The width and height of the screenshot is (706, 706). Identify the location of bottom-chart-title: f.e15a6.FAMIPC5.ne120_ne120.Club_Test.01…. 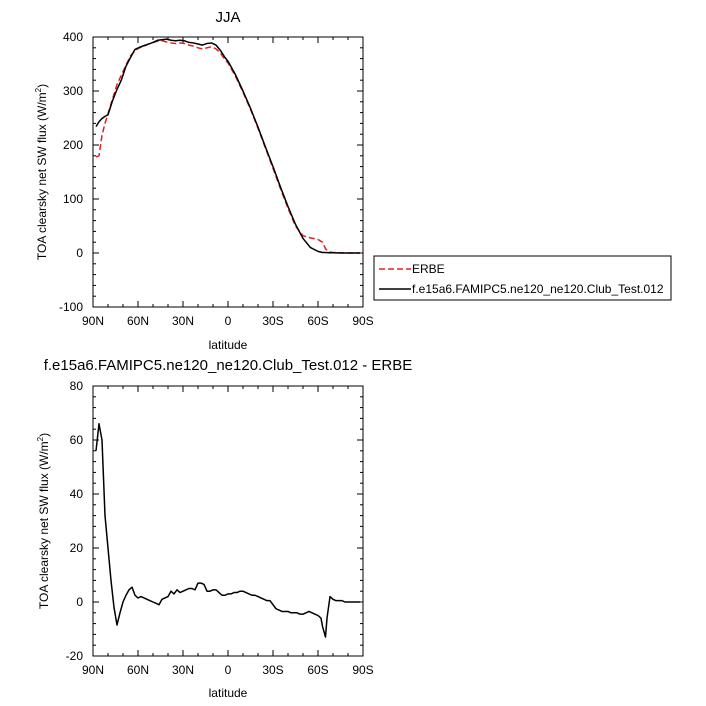
(228, 365).